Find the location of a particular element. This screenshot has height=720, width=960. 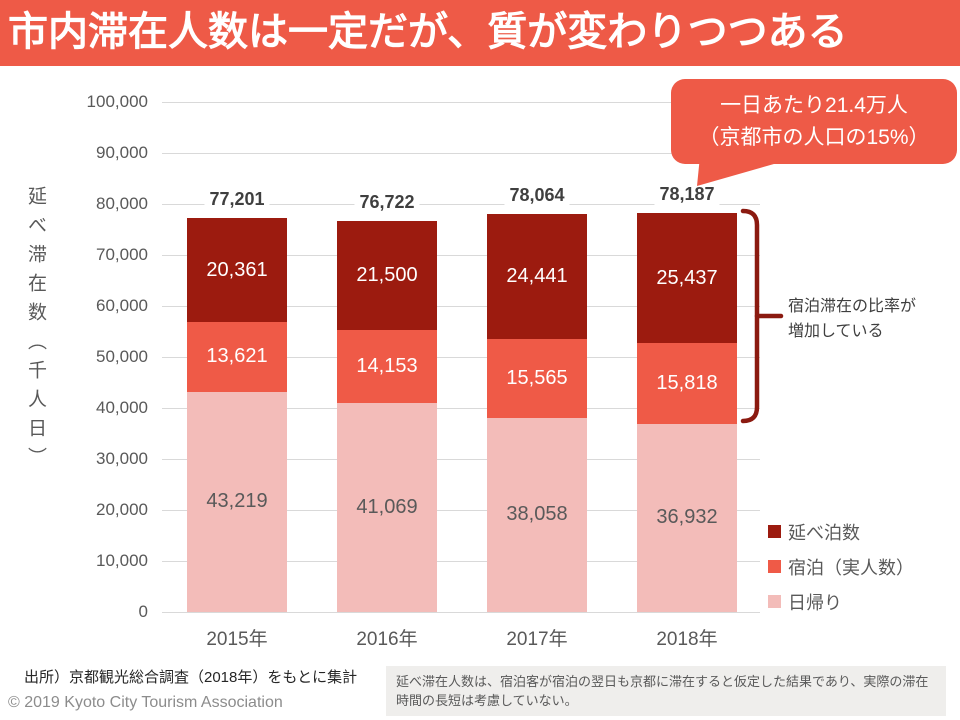

bar-total-label: 78,187 is located at coordinates (687, 195).